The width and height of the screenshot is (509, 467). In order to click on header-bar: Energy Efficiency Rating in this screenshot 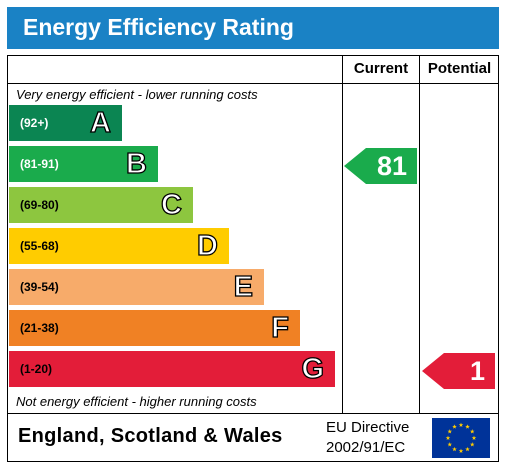, I will do `click(253, 28)`.